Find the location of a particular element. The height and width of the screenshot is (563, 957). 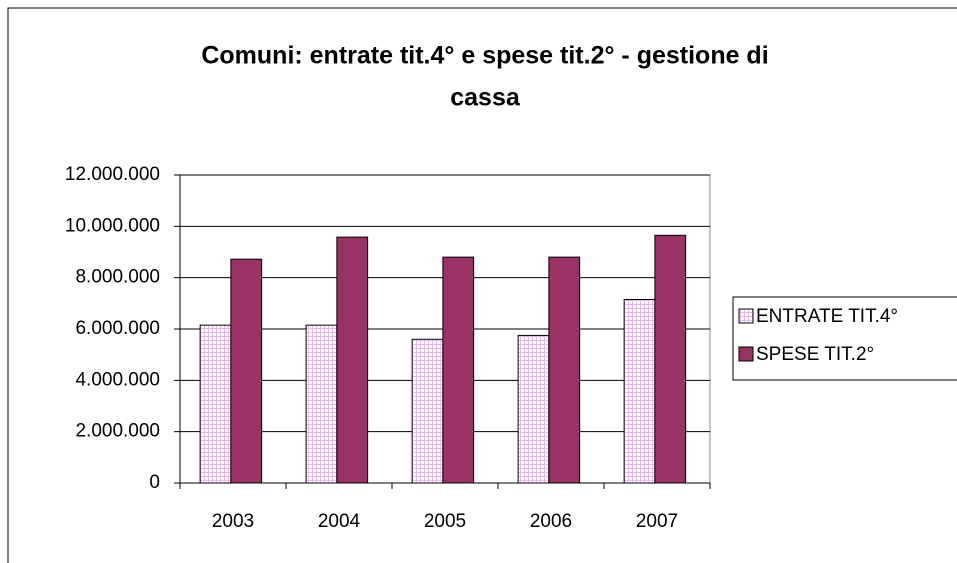

legend-box is located at coordinates (844, 338).